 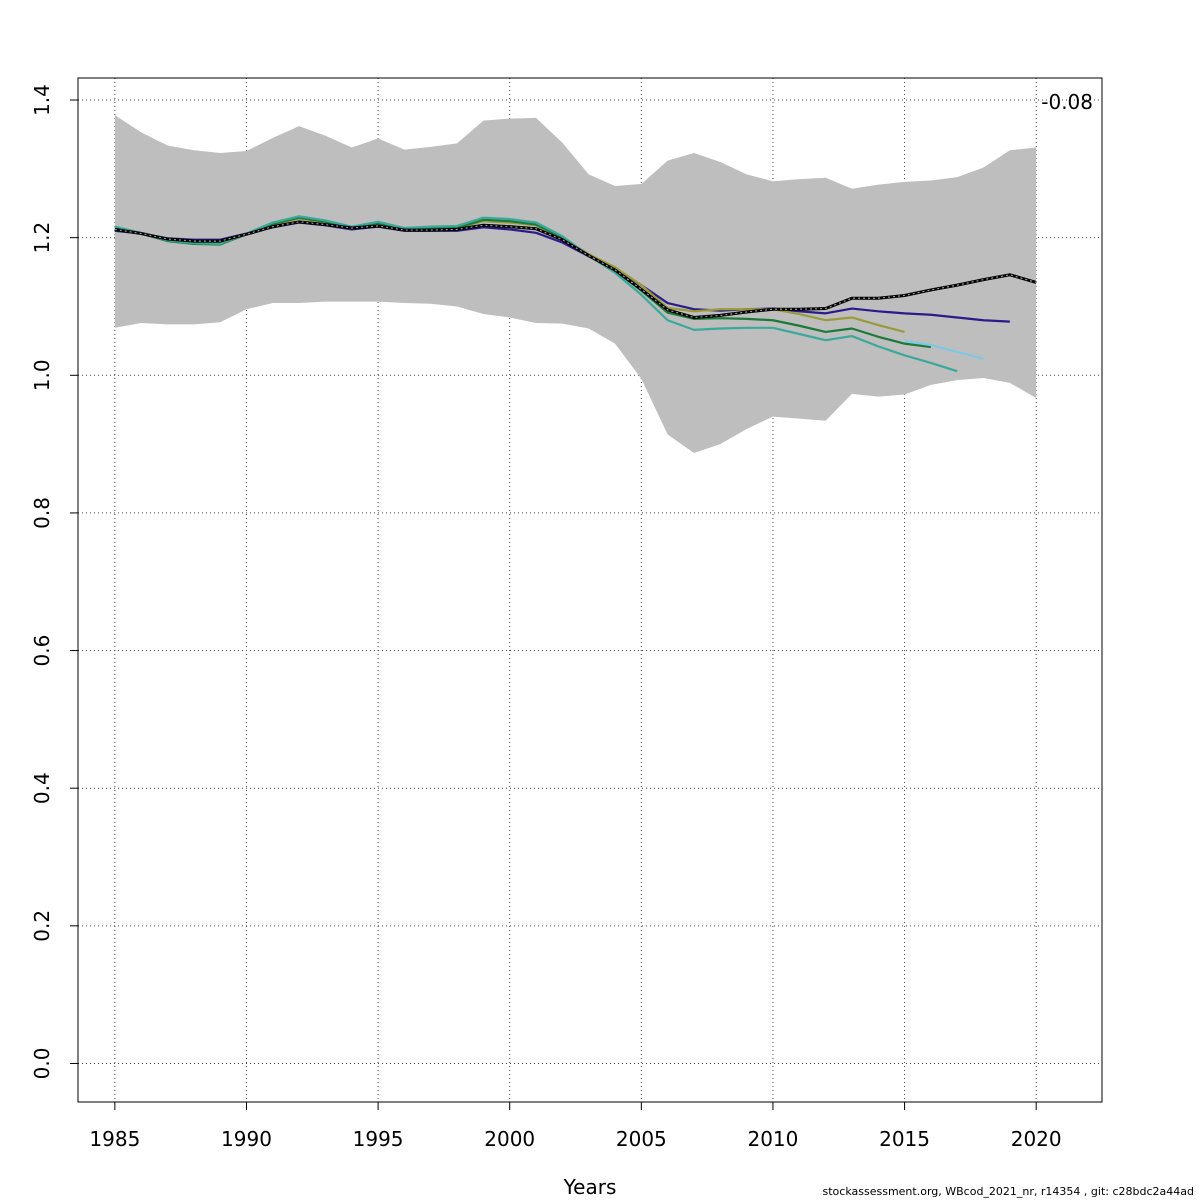 I want to click on y-tick-label: 1.4, so click(x=42, y=100).